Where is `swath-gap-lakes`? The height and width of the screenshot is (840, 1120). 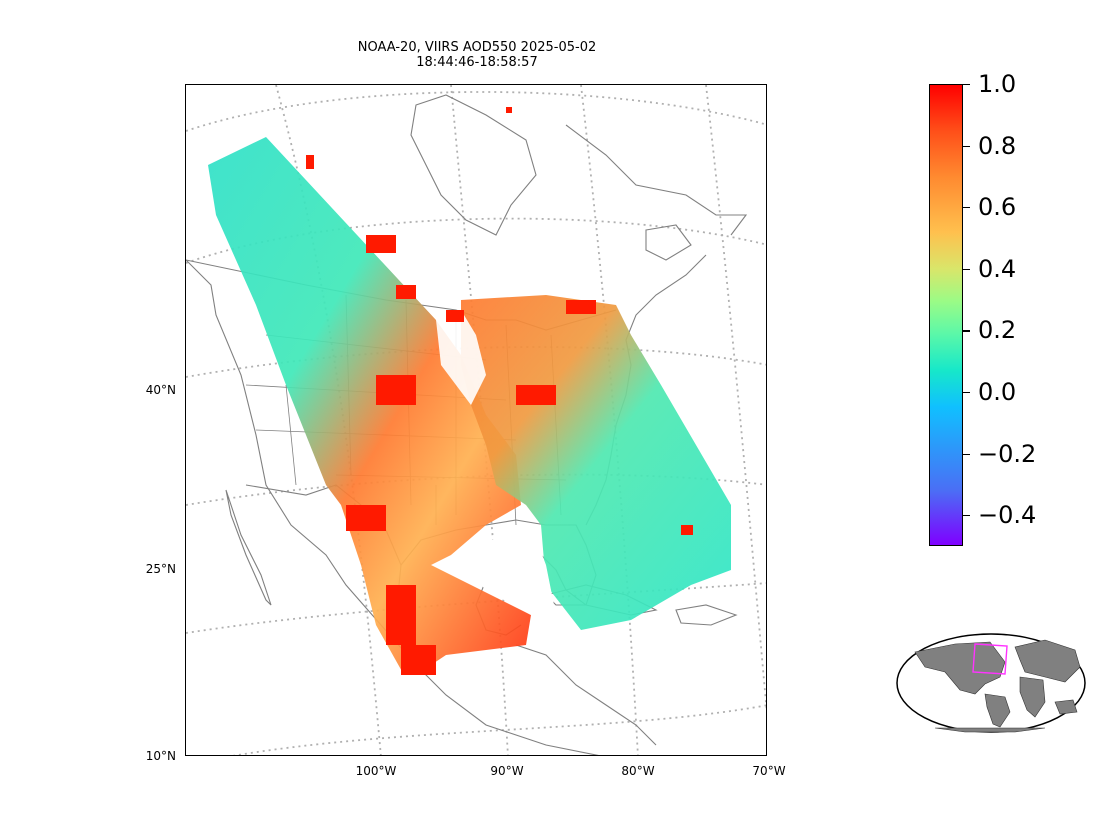 swath-gap-lakes is located at coordinates (461, 357).